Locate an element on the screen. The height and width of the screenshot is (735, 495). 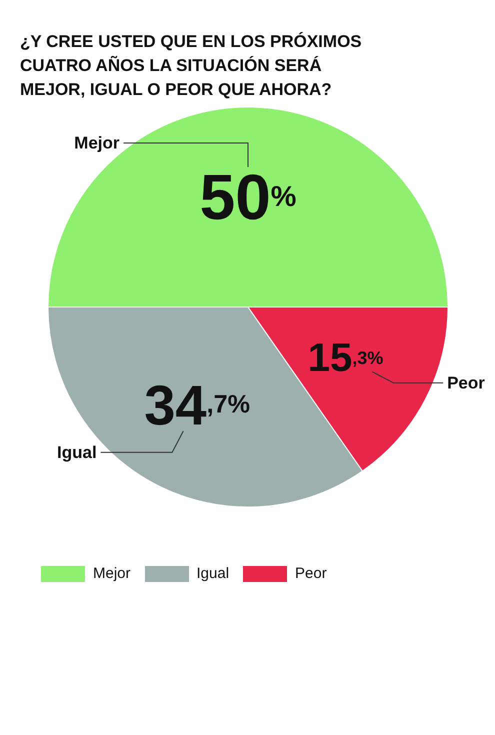
slice-label: Mejor is located at coordinates (97, 143).